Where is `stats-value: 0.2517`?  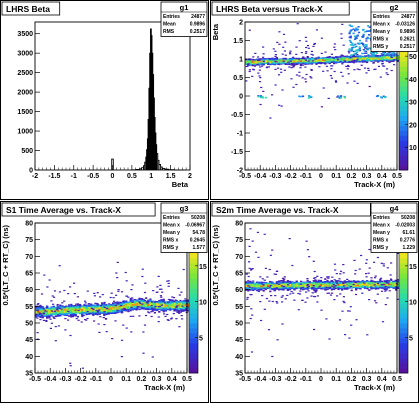
stats-value: 0.2517 is located at coordinates (198, 32).